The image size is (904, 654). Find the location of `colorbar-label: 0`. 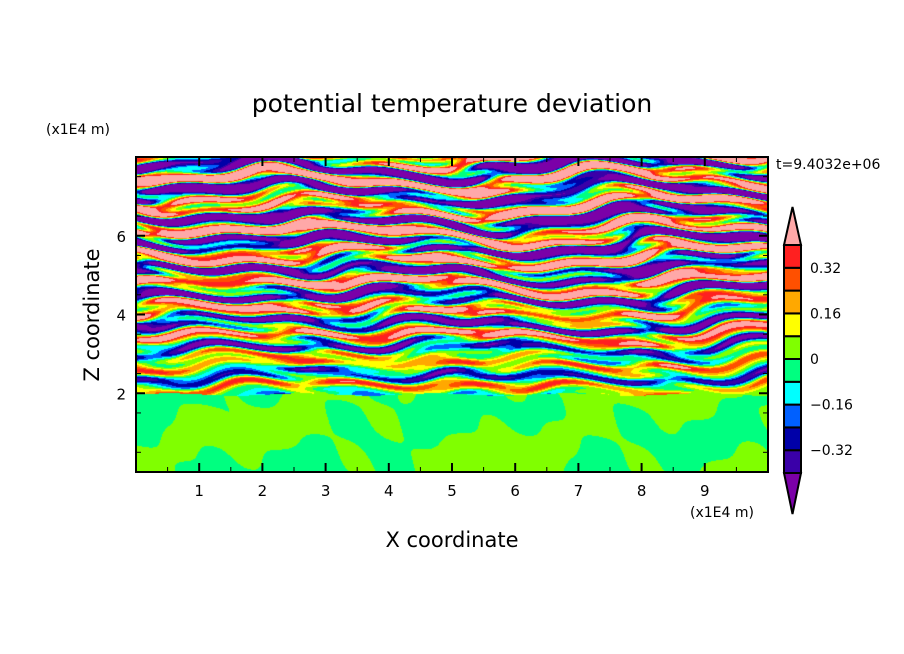

colorbar-label: 0 is located at coordinates (814, 360).